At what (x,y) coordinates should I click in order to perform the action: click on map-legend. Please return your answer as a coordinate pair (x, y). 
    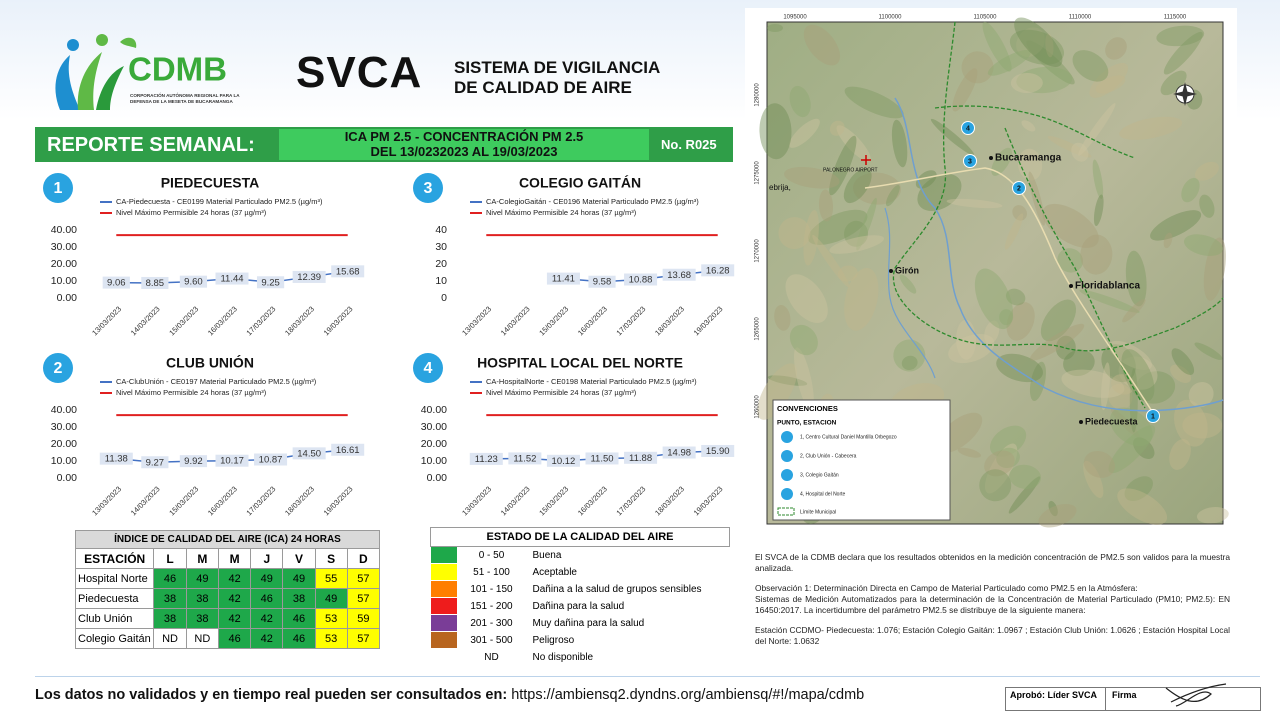
    Looking at the image, I should click on (861, 460).